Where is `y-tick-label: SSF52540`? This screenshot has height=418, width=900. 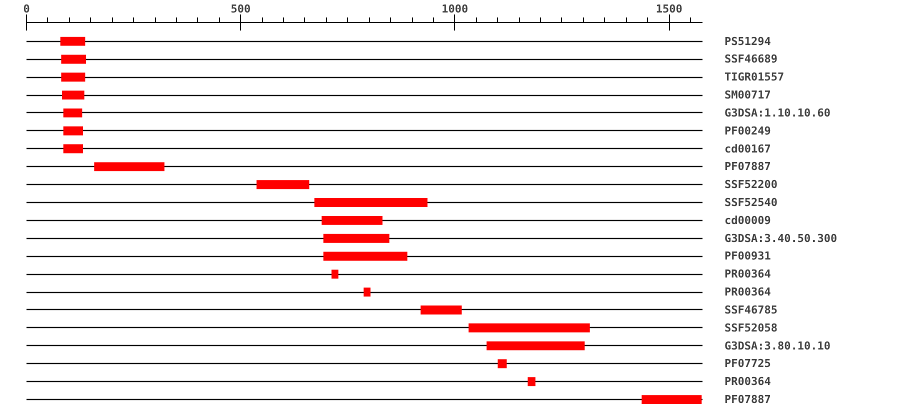 y-tick-label: SSF52540 is located at coordinates (751, 203).